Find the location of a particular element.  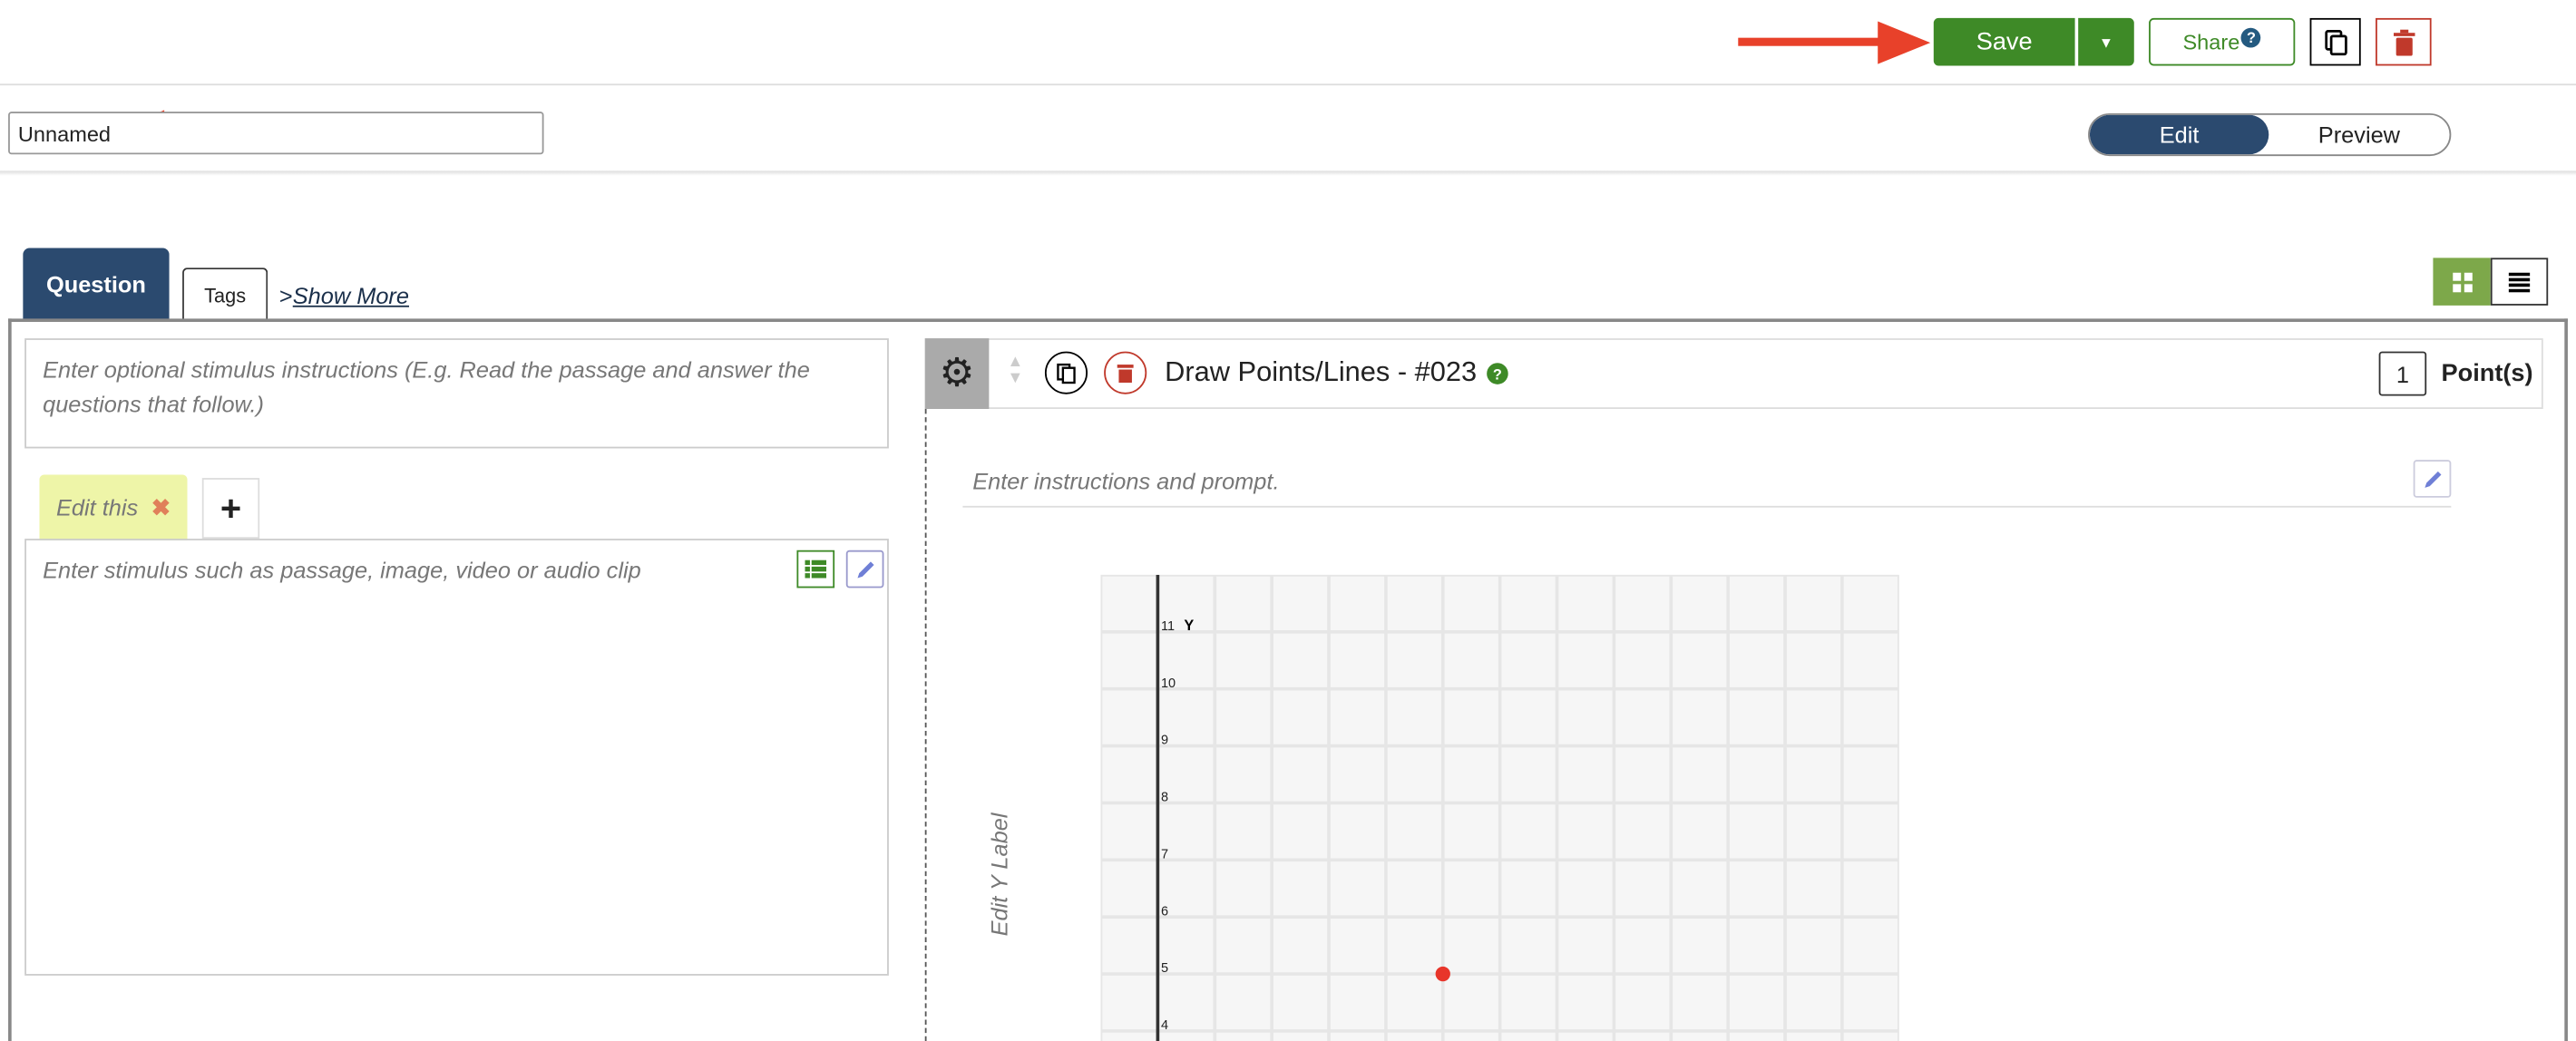

edit-prompt-button is located at coordinates (2432, 479).